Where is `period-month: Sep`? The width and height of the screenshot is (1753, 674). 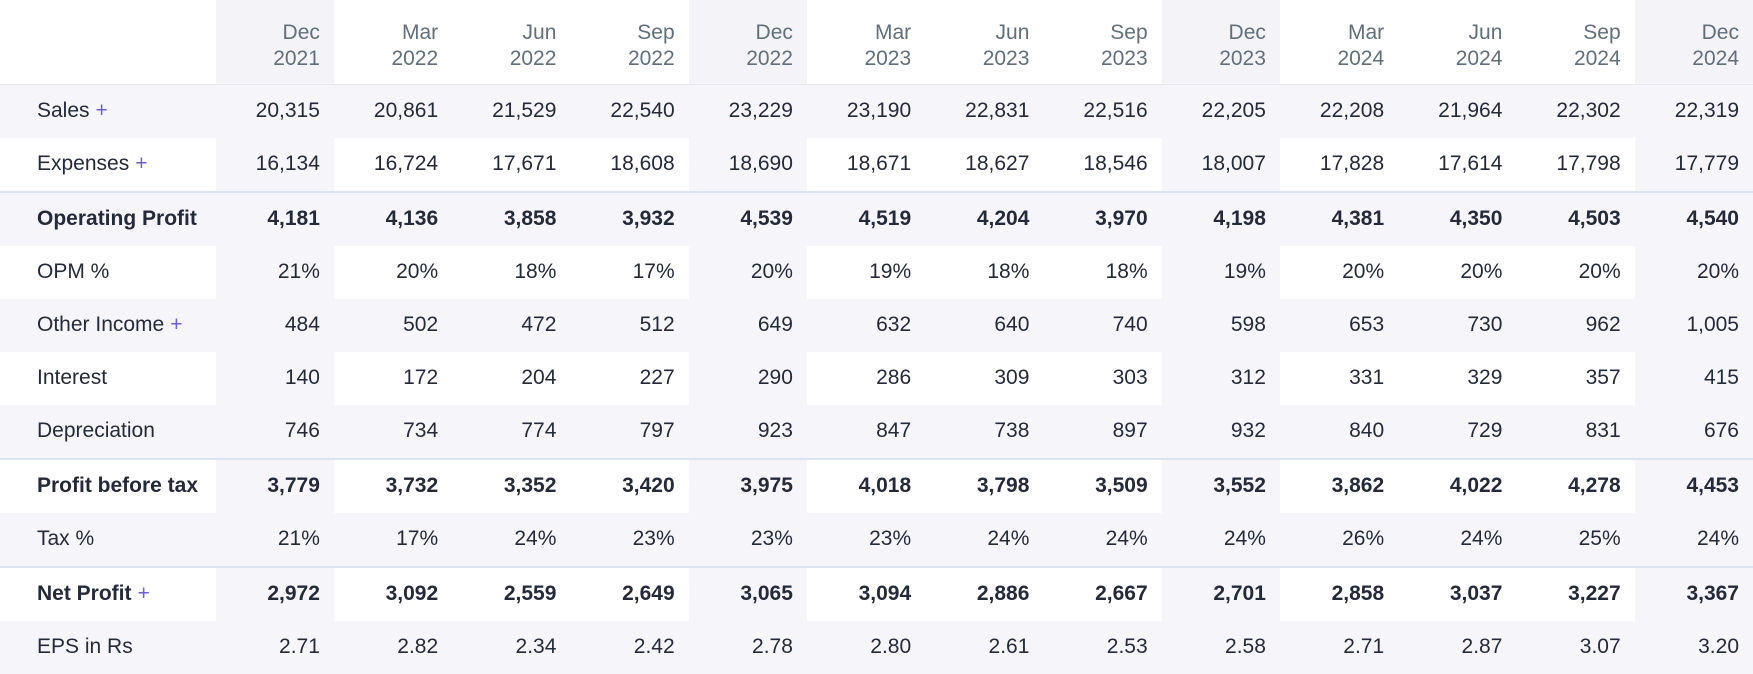
period-month: Sep is located at coordinates (656, 32).